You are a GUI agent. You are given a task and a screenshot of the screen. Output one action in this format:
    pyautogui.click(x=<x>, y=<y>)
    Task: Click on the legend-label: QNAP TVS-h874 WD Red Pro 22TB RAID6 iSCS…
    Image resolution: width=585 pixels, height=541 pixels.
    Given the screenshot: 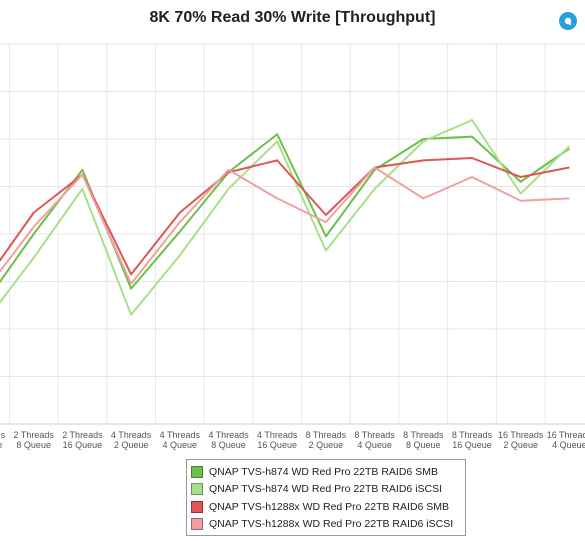 What is the action you would take?
    pyautogui.click(x=326, y=489)
    